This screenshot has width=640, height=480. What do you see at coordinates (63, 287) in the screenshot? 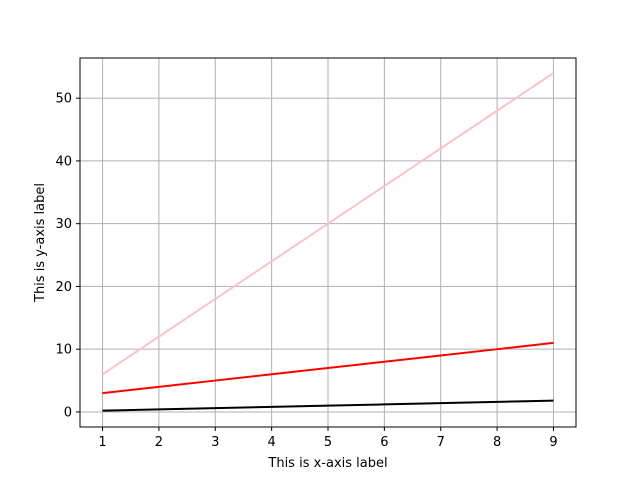
I see `y-tick-label: 20` at bounding box center [63, 287].